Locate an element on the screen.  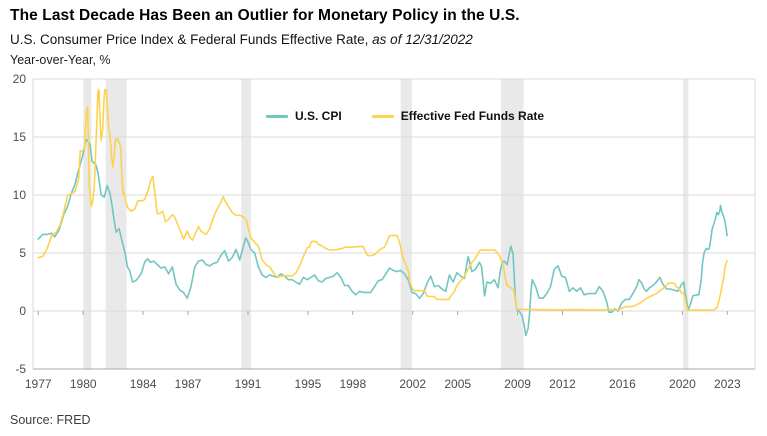
y-tick-label: 15 is located at coordinates (20, 137).